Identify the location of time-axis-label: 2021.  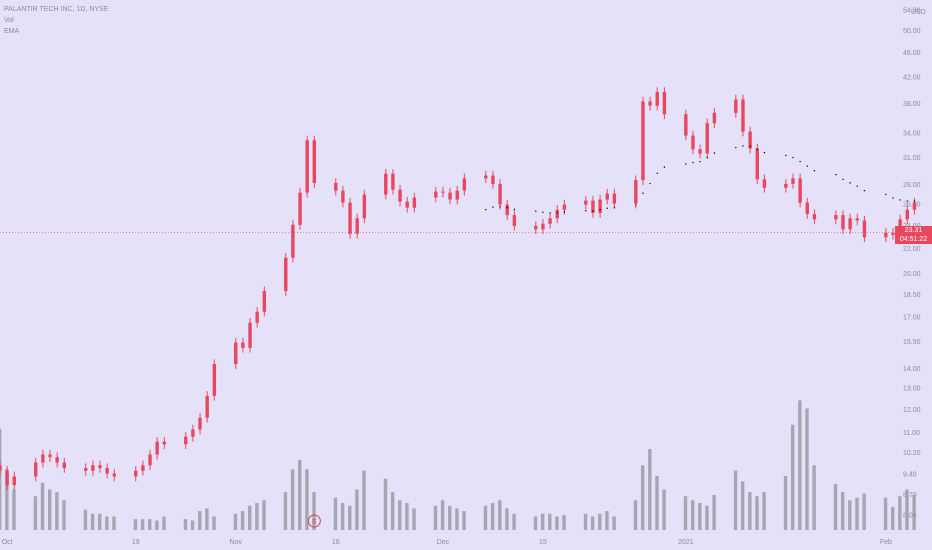
(686, 542).